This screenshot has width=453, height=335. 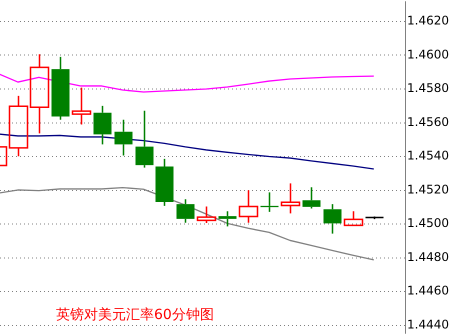 I want to click on y-tick-label: 1.4580, so click(x=428, y=88).